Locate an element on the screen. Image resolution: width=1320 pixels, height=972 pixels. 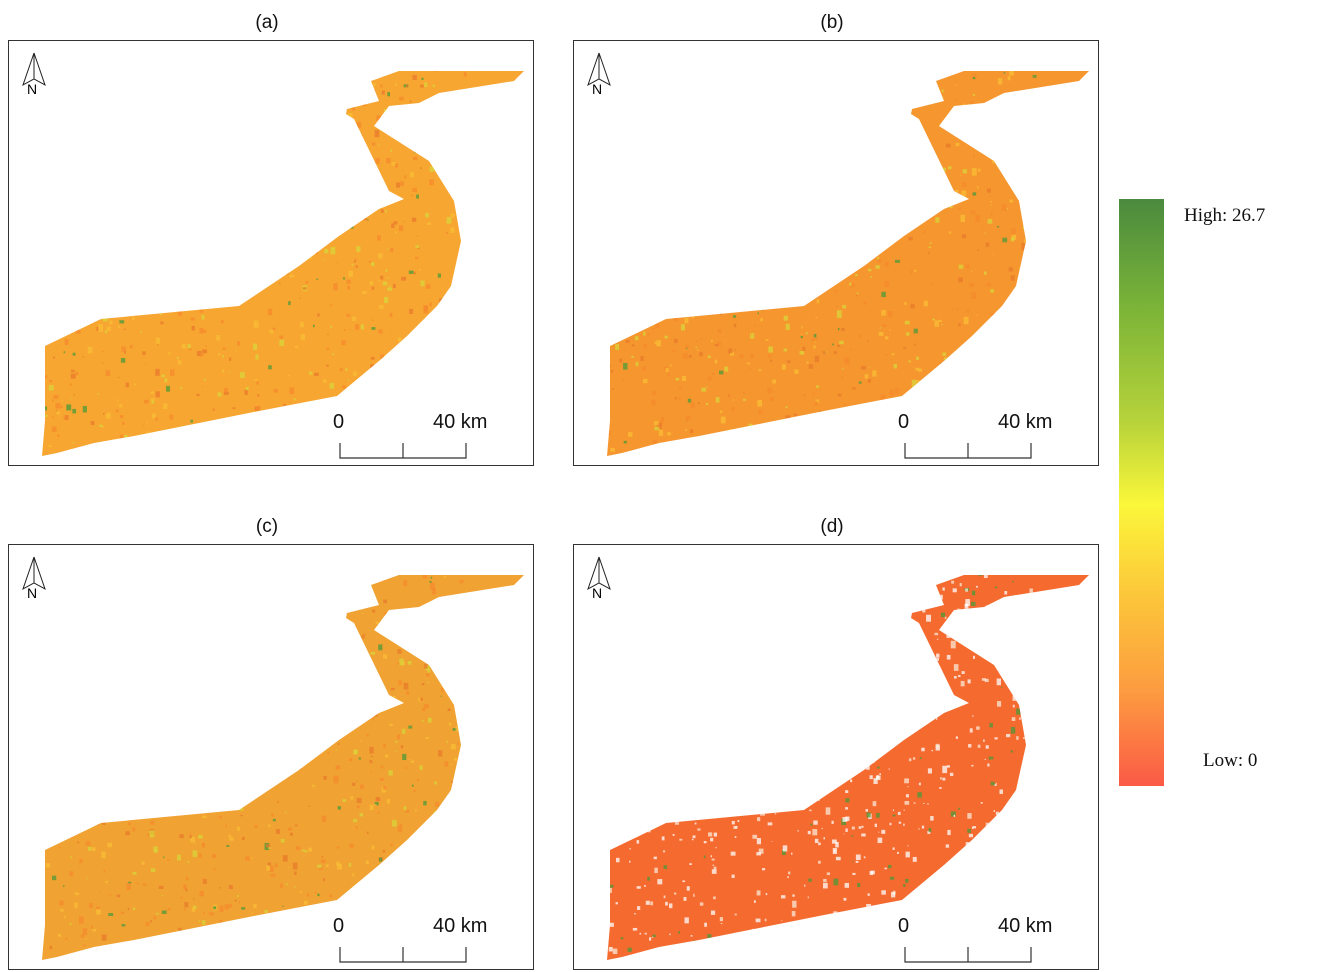
region-map-c is located at coordinates (283, 767).